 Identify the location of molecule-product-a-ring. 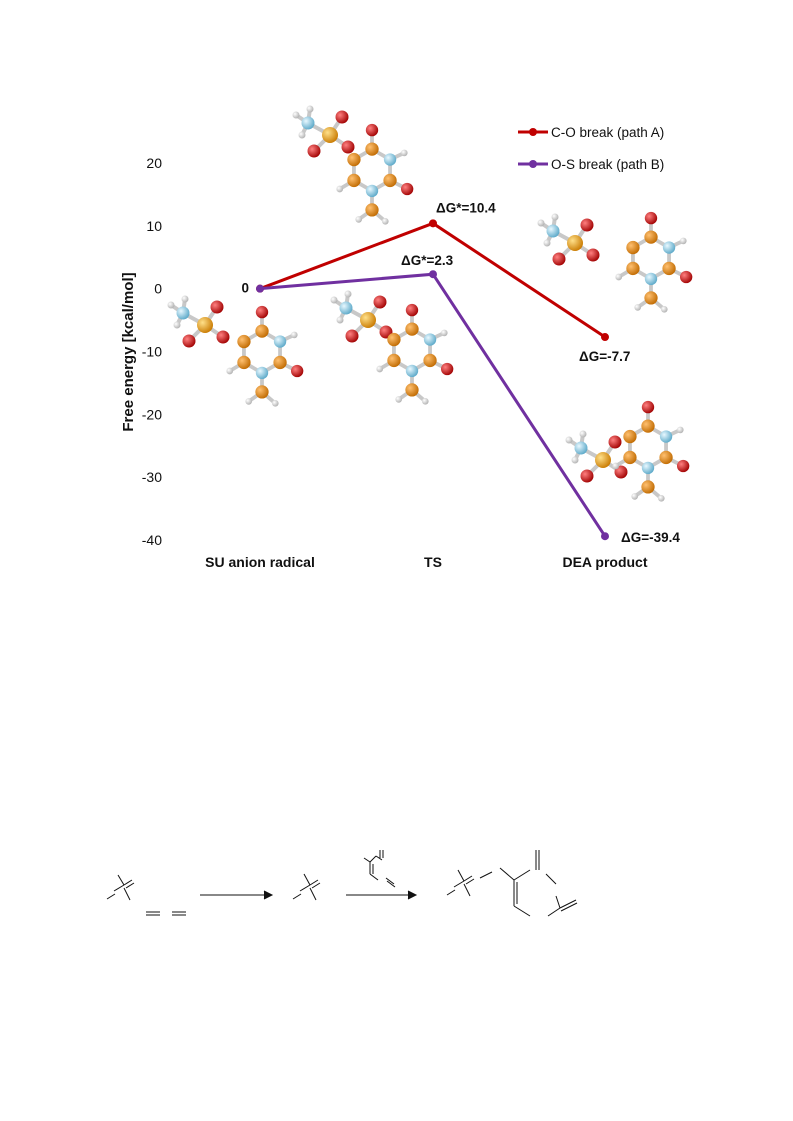
(654, 262).